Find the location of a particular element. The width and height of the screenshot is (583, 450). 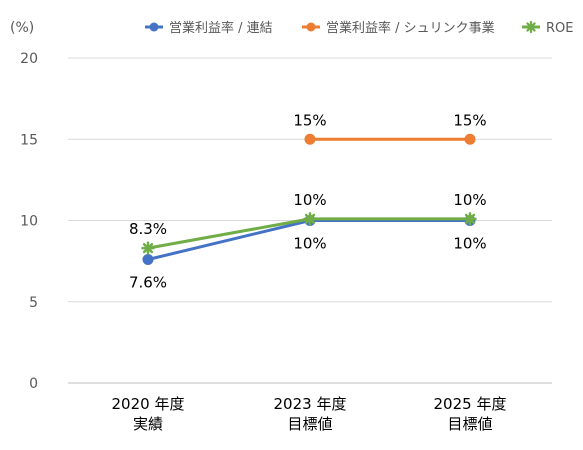

x-tick-label: 実績 is located at coordinates (148, 424).